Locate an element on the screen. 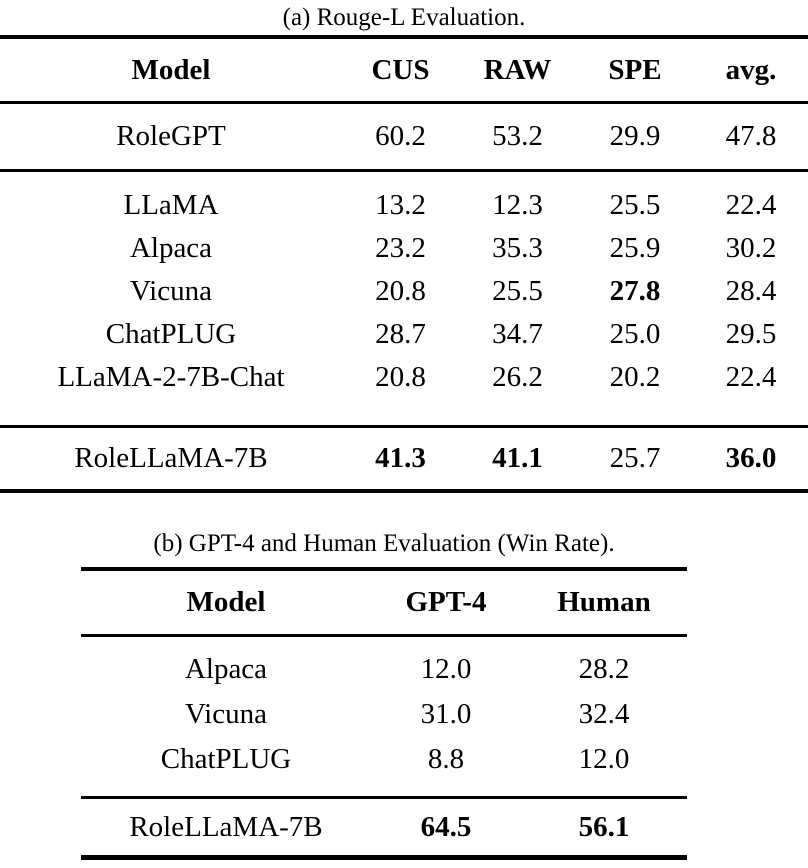  cus-value-cell: 13.2 is located at coordinates (400, 205).